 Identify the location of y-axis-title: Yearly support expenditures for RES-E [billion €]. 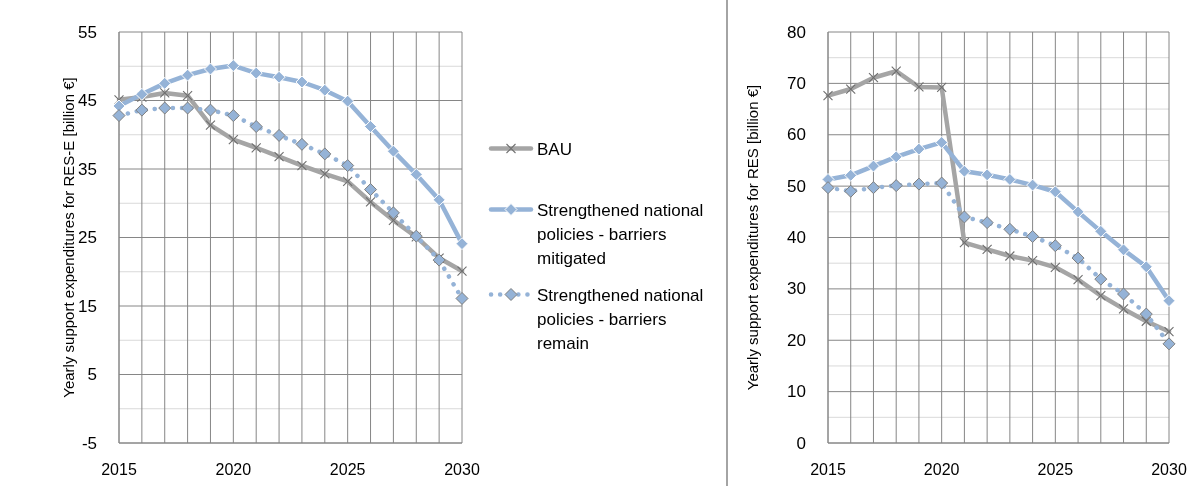
(68, 237).